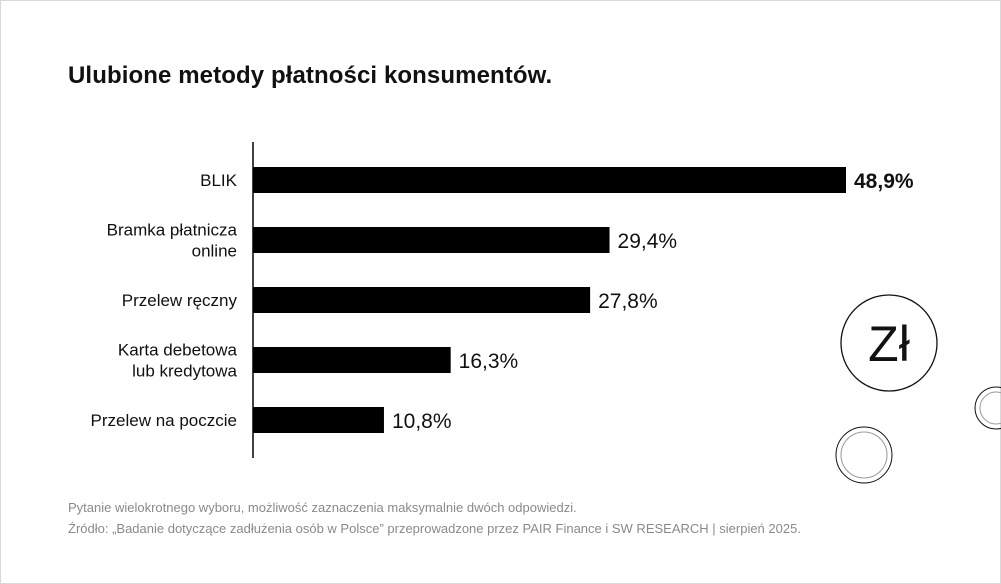  I want to click on zloty-symbol: Zł, so click(889, 344).